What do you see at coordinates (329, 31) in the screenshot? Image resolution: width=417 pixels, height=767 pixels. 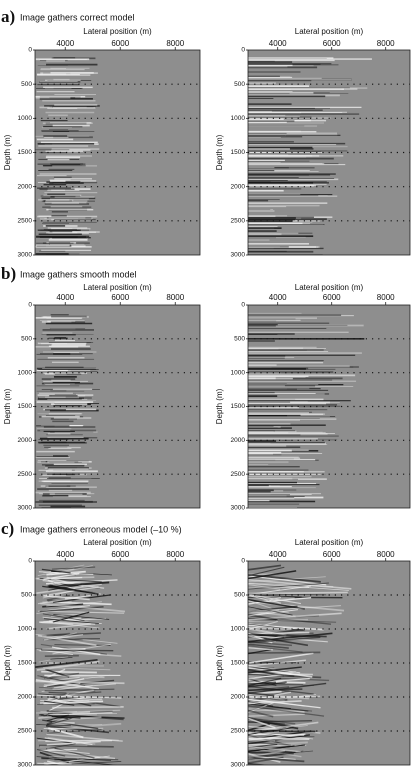 I see `x-axis-label: Lateral position (m)` at bounding box center [329, 31].